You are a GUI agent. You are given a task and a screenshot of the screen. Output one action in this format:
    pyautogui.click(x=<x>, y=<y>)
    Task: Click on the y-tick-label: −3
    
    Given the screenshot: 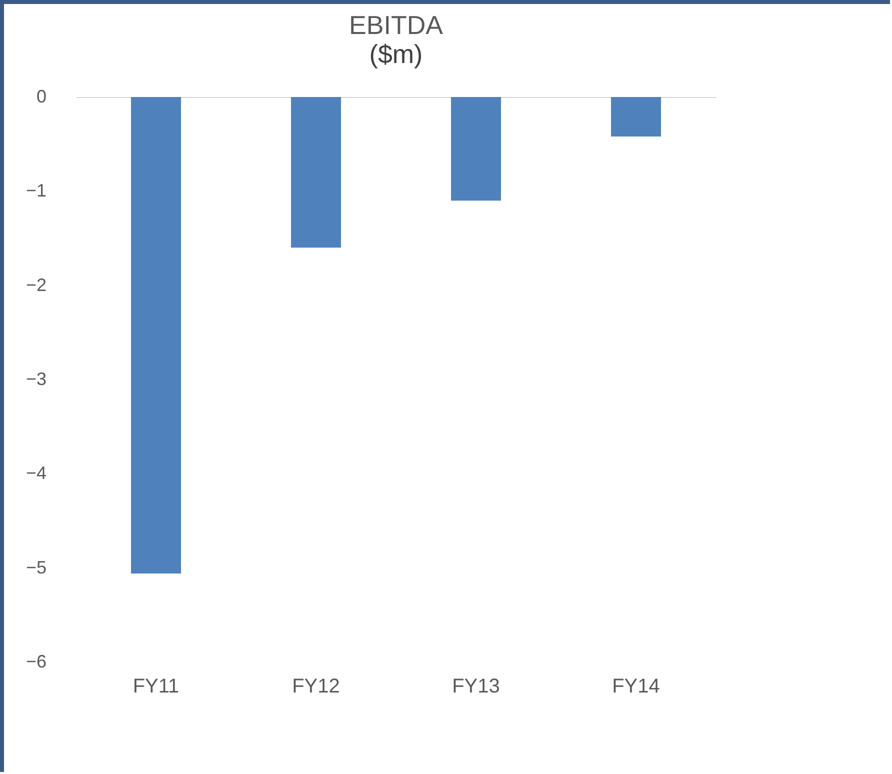 What is the action you would take?
    pyautogui.click(x=36, y=379)
    